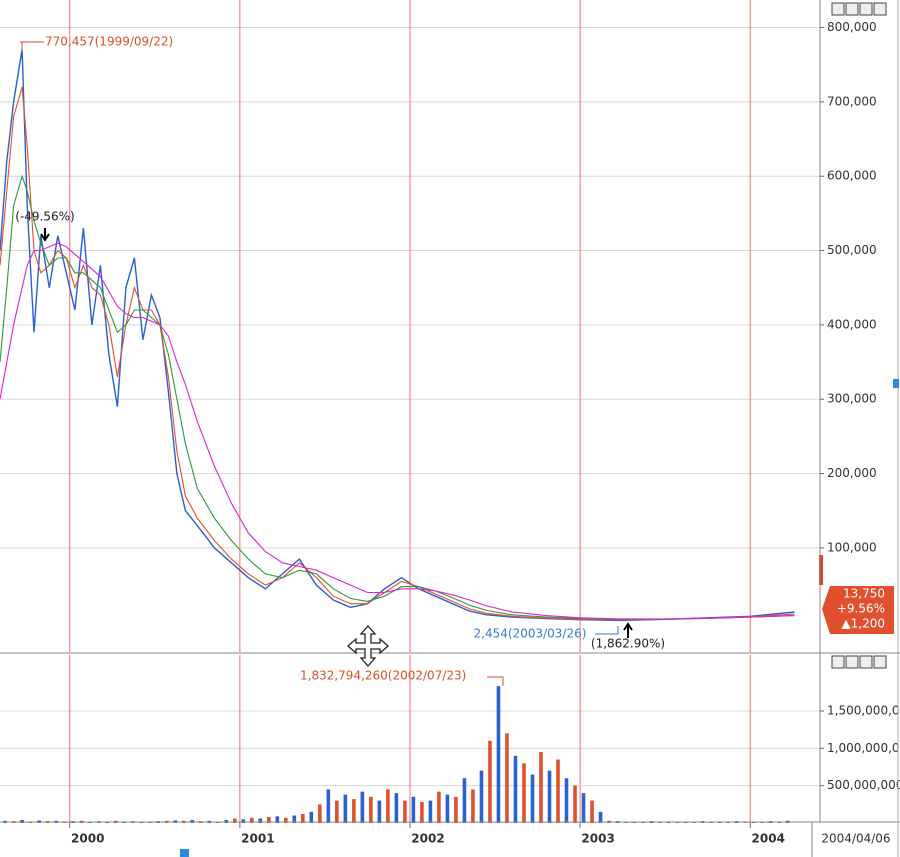  What do you see at coordinates (861, 609) in the screenshot?
I see `last-price-label: +9.56%` at bounding box center [861, 609].